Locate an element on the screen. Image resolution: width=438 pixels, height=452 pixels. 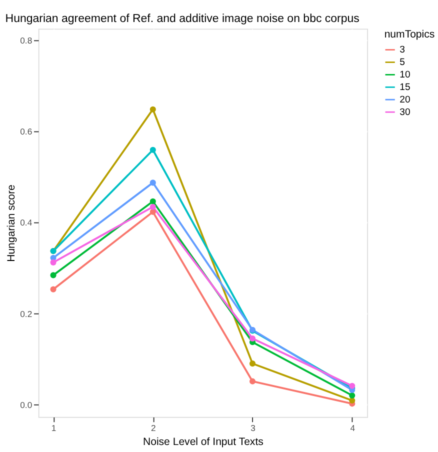
chart-title: Hungarian agreement of Ref. and additive image noise on bbc corpus is located at coordinates (182, 19).